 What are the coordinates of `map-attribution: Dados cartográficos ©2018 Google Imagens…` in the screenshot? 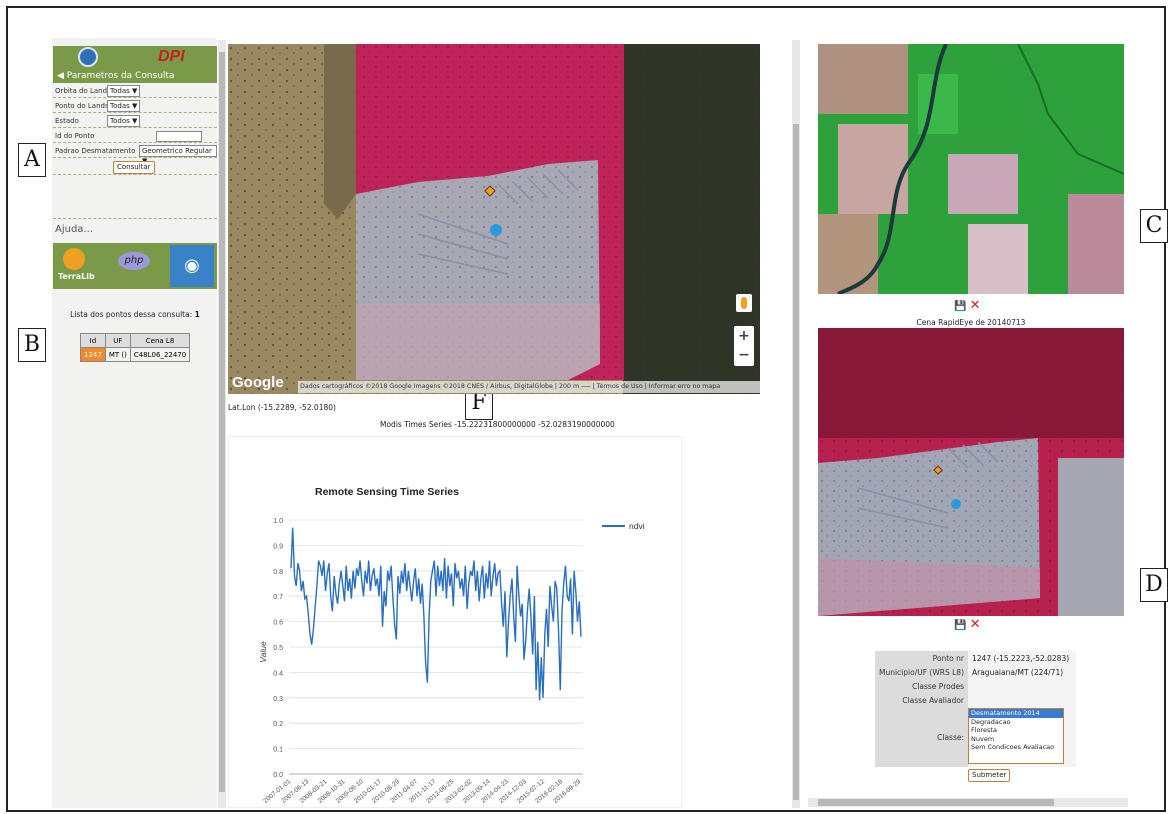 It's located at (529, 387).